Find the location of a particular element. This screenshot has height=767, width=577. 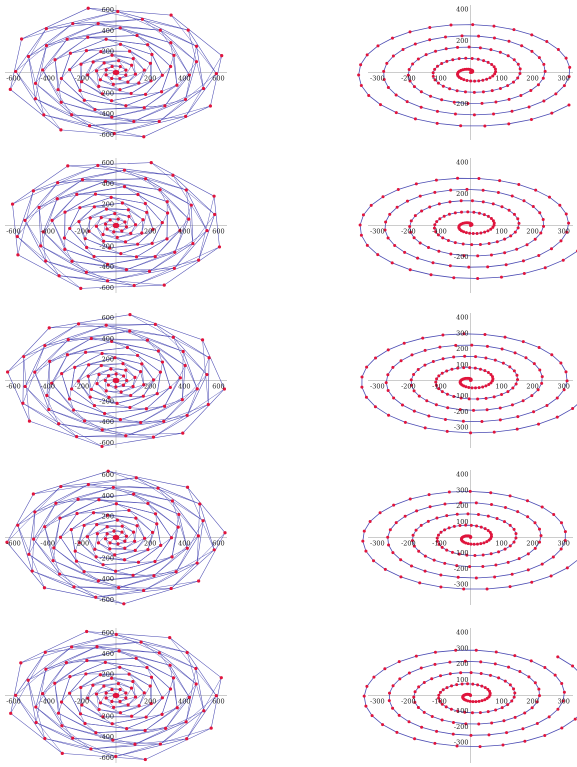

x-tick-label: 300 is located at coordinates (563, 232).